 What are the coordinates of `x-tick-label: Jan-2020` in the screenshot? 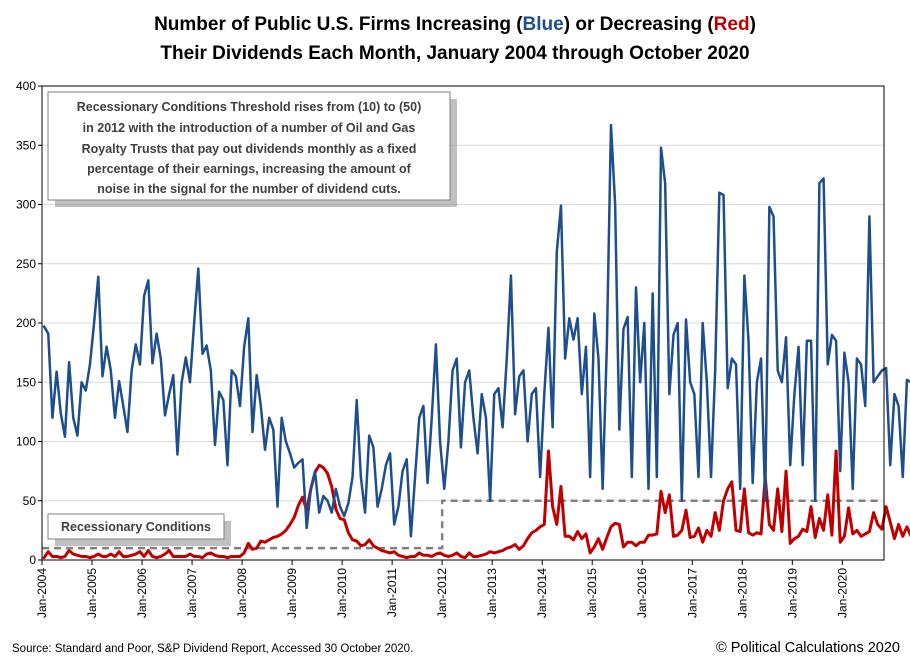 It's located at (842, 593).